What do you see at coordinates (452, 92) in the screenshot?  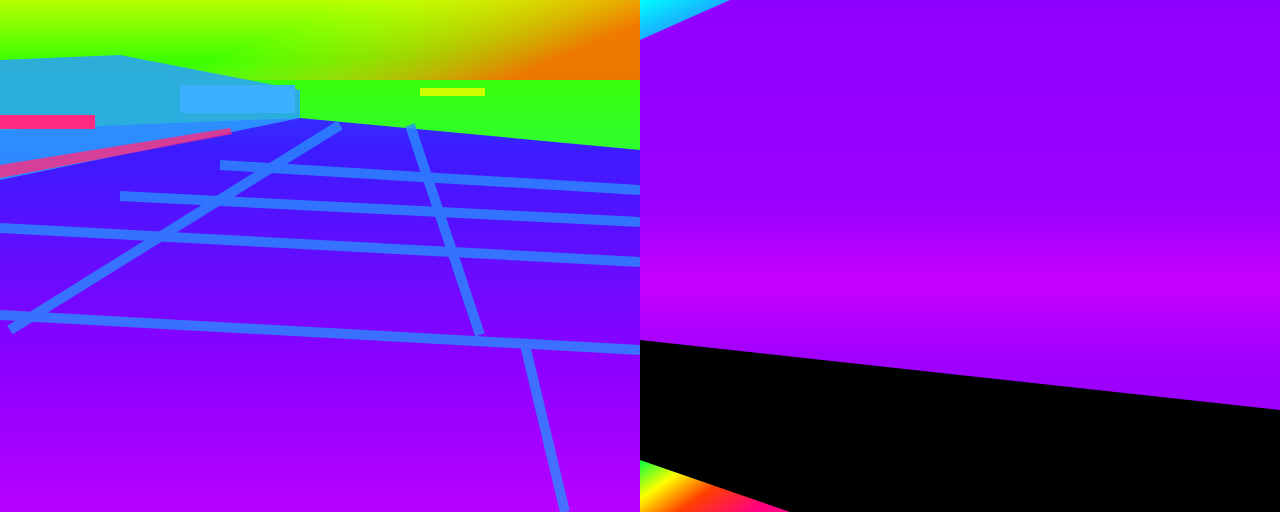 I see `light` at bounding box center [452, 92].